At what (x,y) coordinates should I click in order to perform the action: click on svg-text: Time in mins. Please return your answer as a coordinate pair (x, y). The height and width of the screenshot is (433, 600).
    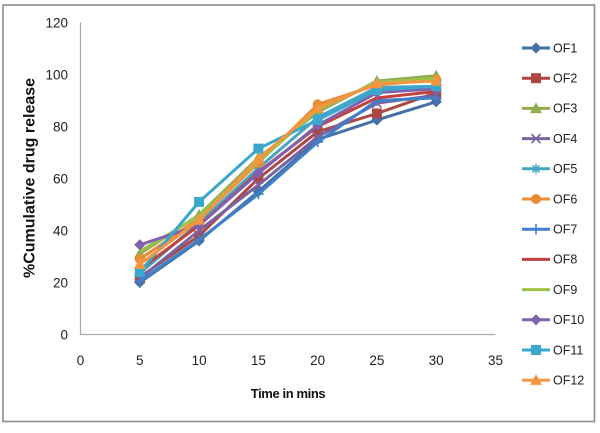
    Looking at the image, I should click on (288, 393).